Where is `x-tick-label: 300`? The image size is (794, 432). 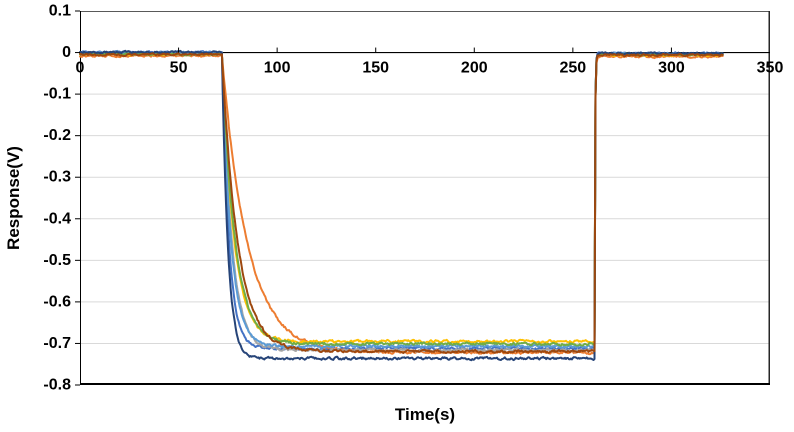 x-tick-label: 300 is located at coordinates (671, 68).